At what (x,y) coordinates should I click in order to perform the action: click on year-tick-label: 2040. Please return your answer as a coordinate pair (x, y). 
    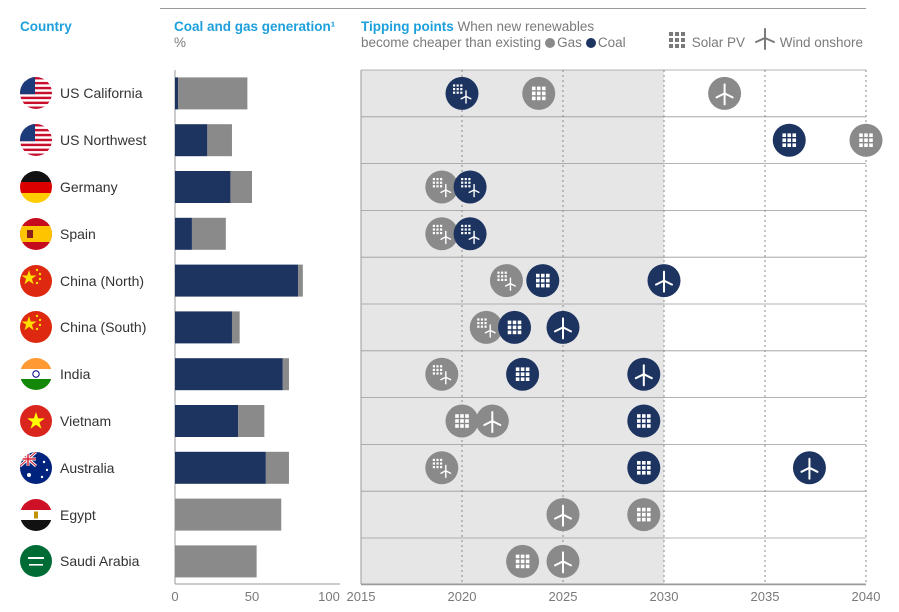
    Looking at the image, I should click on (866, 596).